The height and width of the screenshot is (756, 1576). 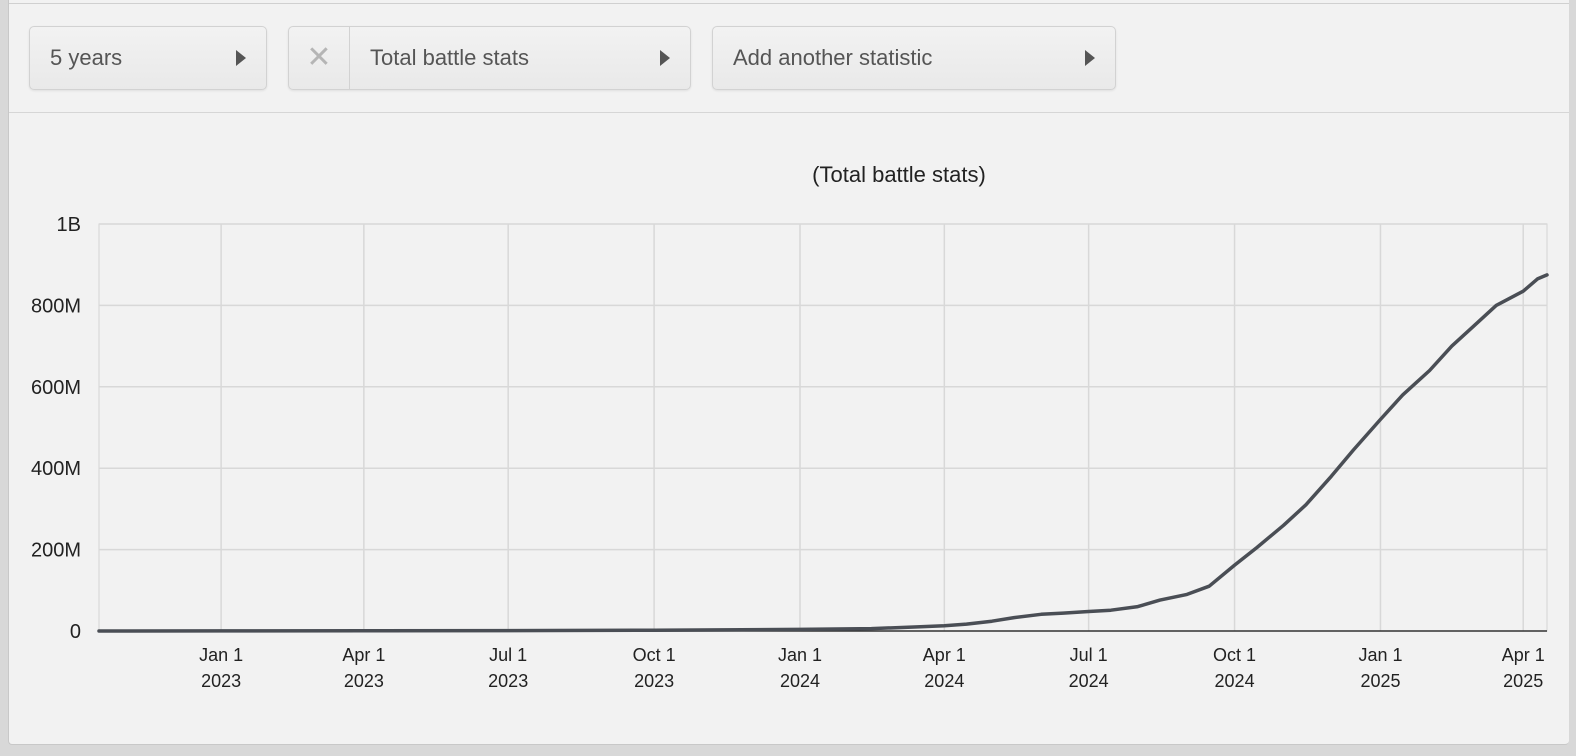 I want to click on statistic-dropdown: ✕ Total battle stats, so click(x=489, y=58).